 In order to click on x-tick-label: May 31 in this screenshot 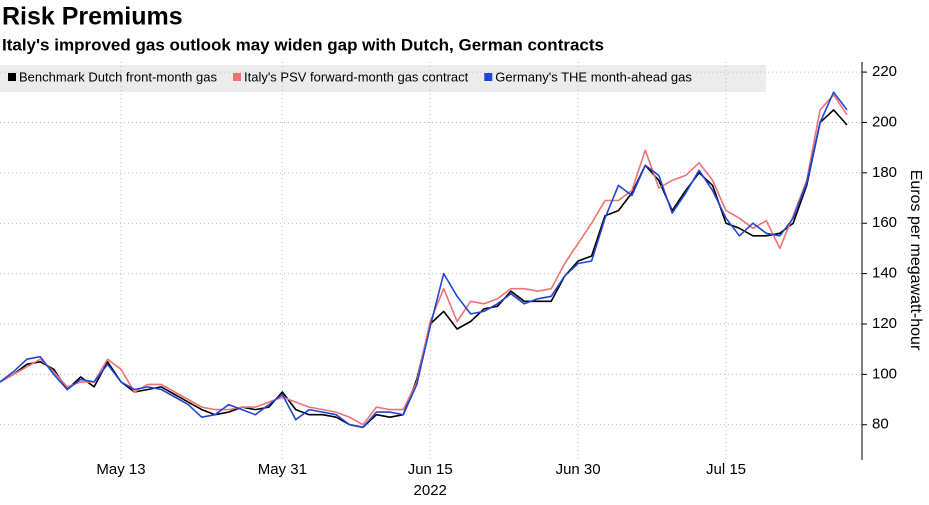, I will do `click(282, 469)`.